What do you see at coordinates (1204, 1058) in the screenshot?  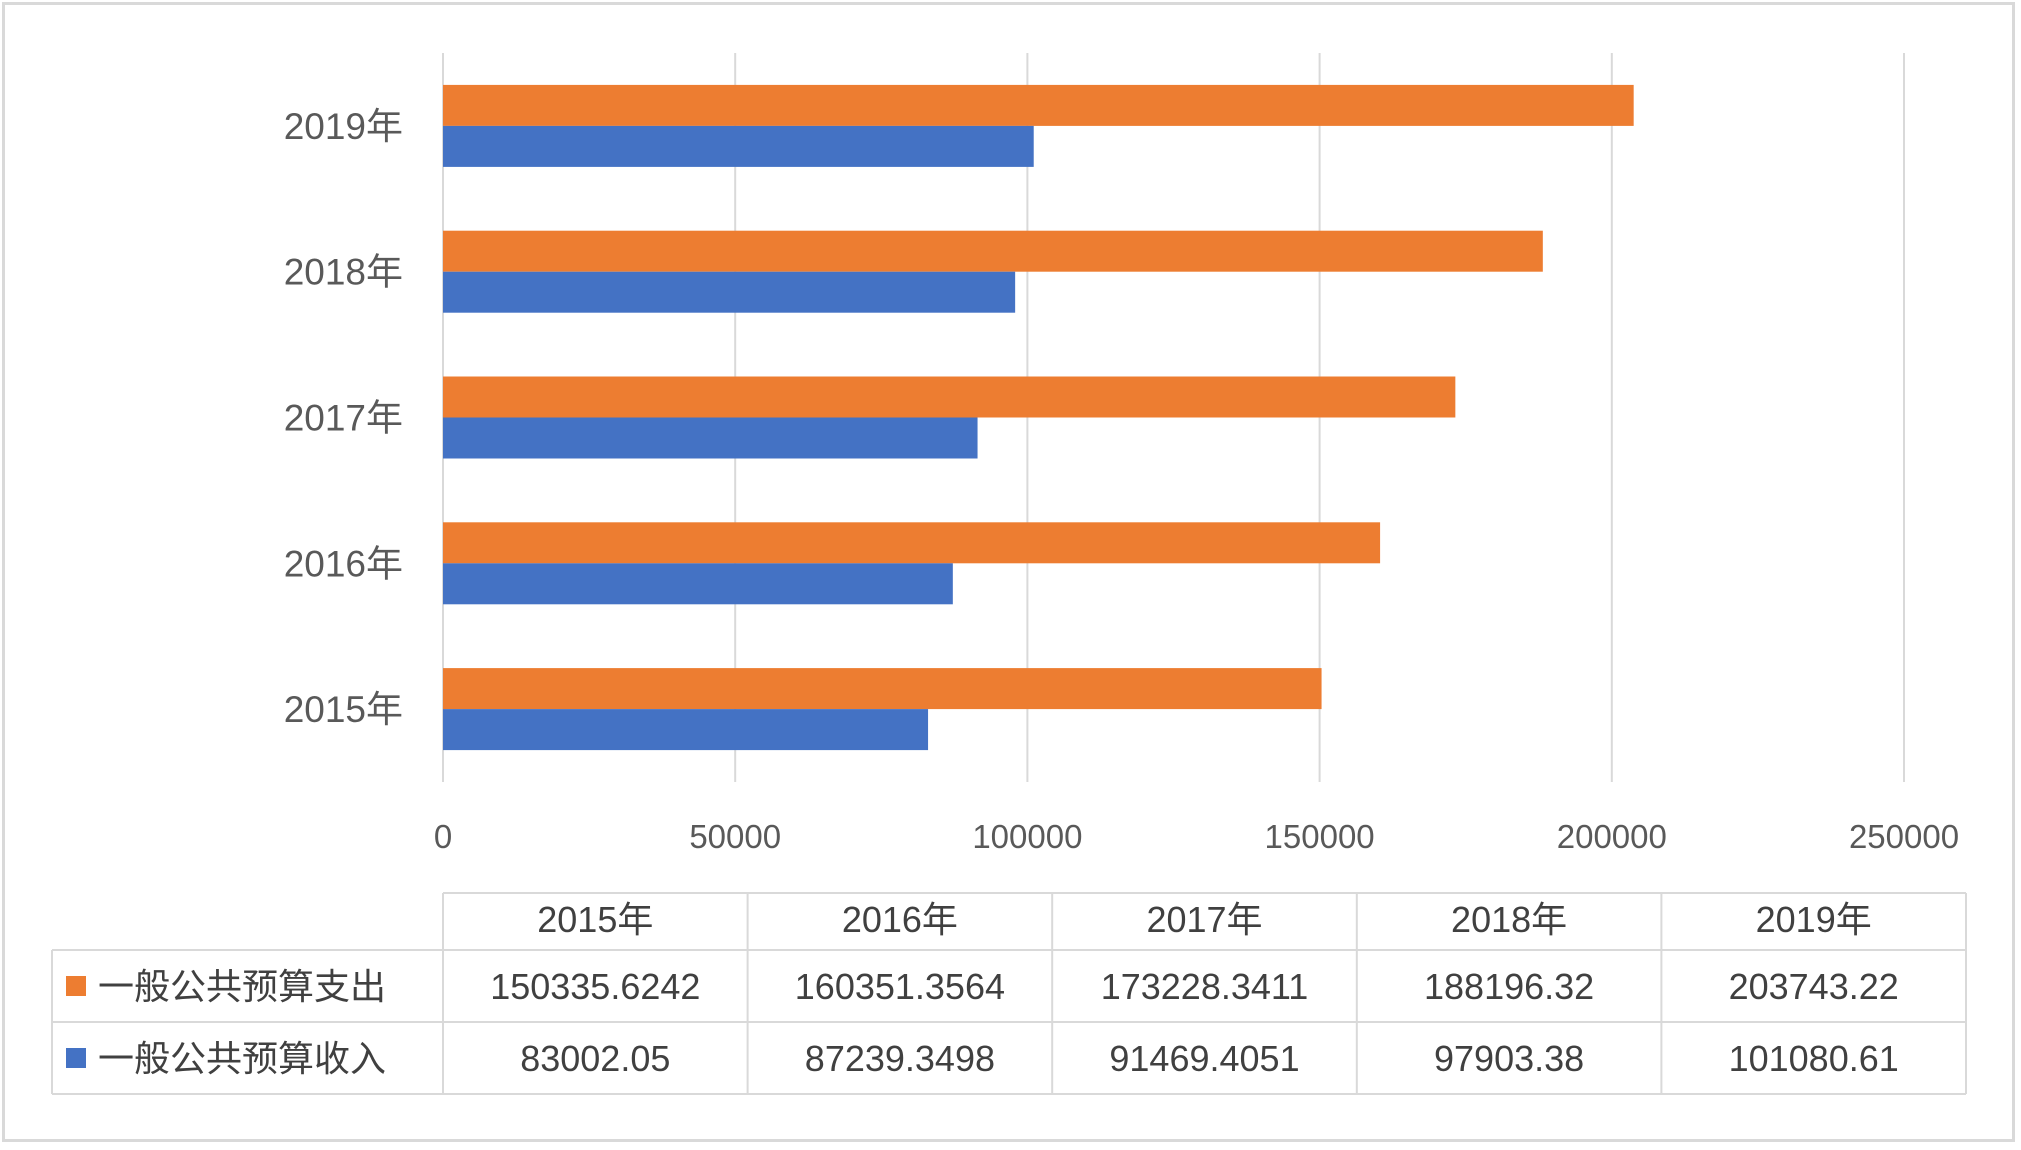 I see `table-cell: 91469.4051` at bounding box center [1204, 1058].